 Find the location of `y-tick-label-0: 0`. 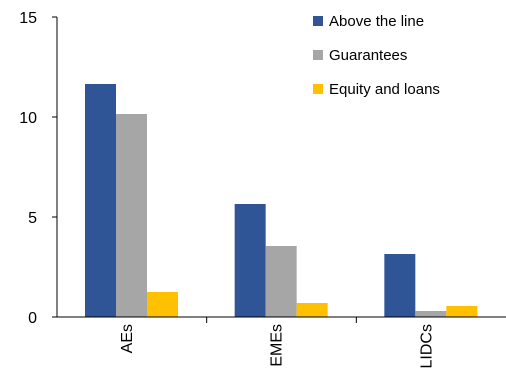

y-tick-label-0: 0 is located at coordinates (32, 318).